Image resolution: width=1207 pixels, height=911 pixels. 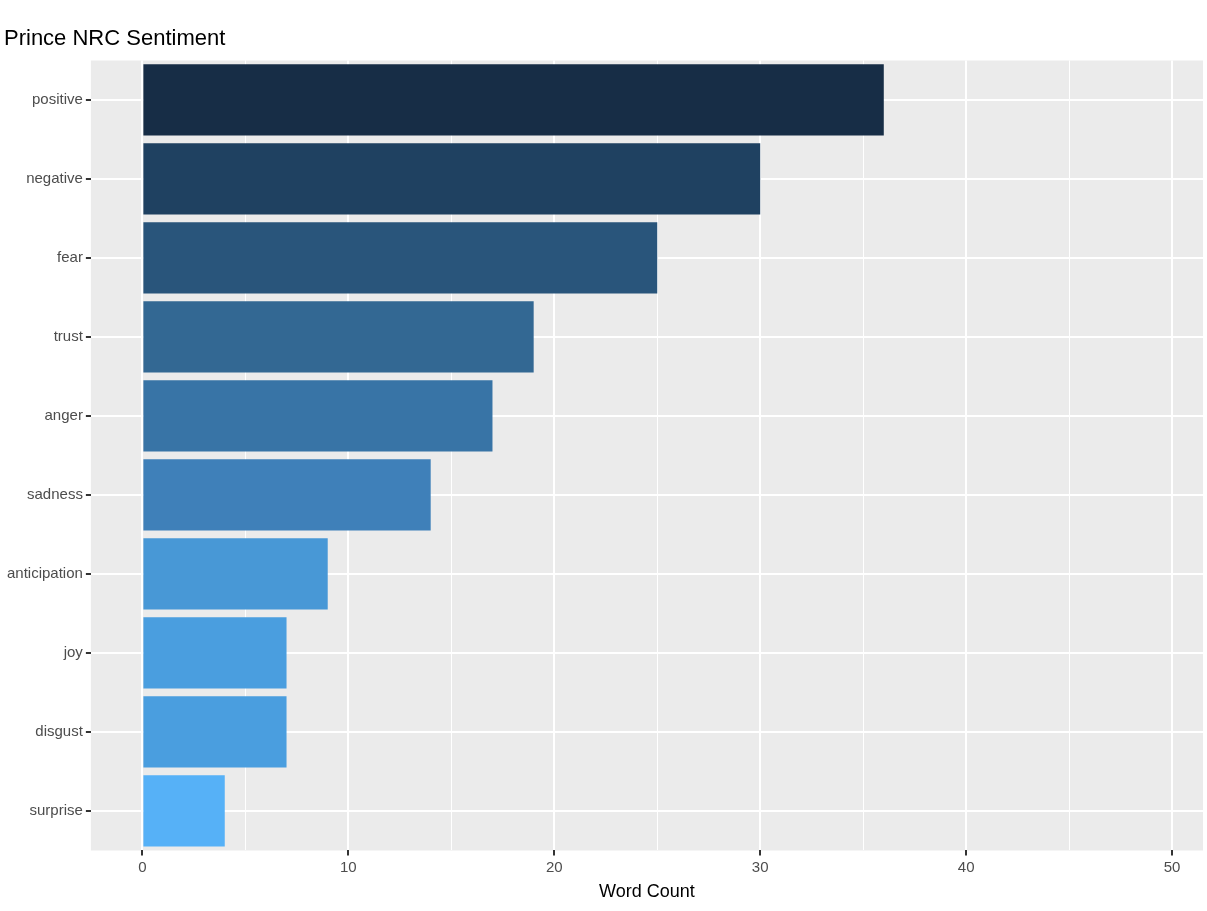 I want to click on x-tick-label: 0, so click(x=142, y=866).